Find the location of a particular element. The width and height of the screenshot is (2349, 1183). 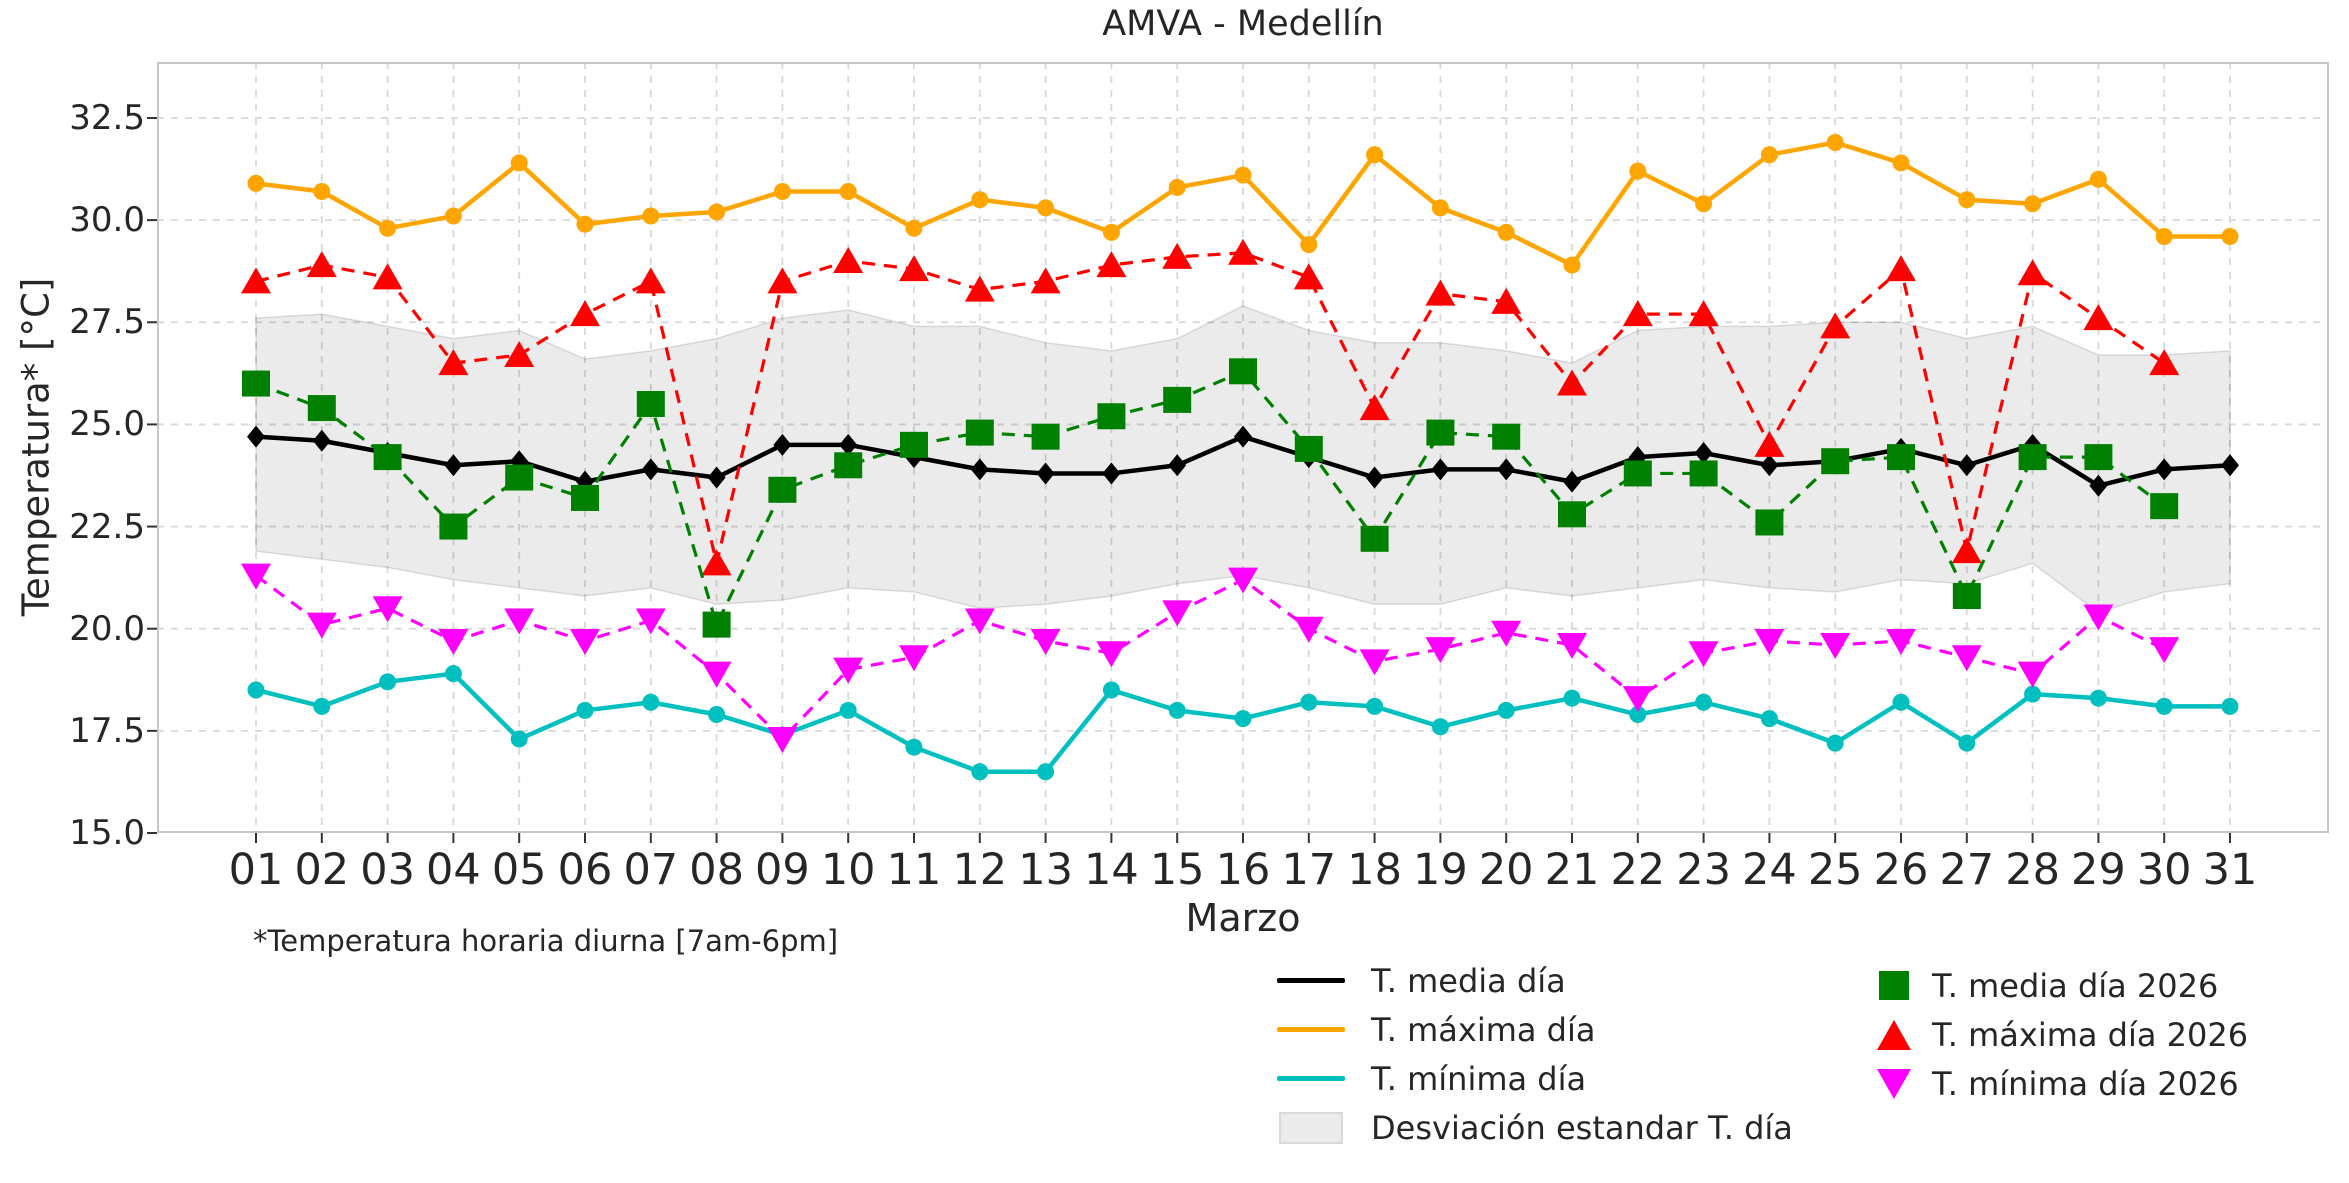

patch-swatch-icon is located at coordinates (1311, 1127).